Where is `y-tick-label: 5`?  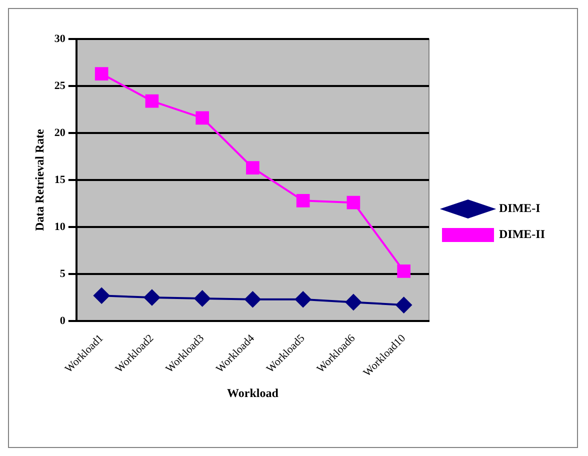
y-tick-label: 5 is located at coordinates (63, 274).